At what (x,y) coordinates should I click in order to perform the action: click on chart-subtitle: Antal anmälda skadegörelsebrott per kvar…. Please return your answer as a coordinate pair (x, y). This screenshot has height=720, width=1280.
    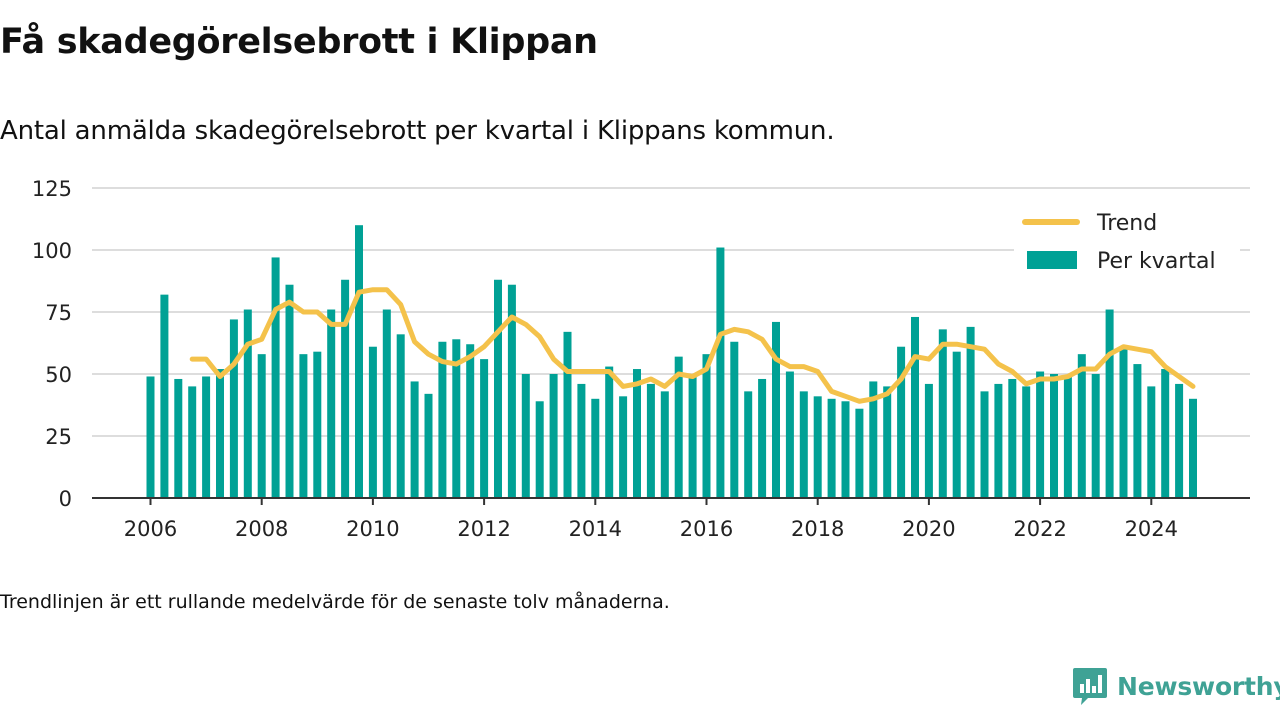
    Looking at the image, I should click on (417, 131).